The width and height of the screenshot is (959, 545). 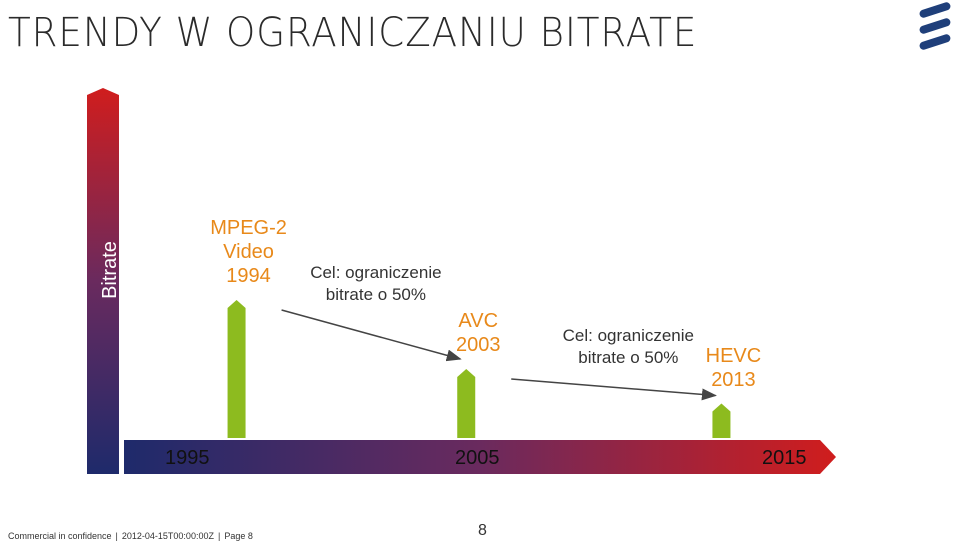 What do you see at coordinates (376, 283) in the screenshot?
I see `transition-label-0: Cel: ograniczenie bitrate o 50%` at bounding box center [376, 283].